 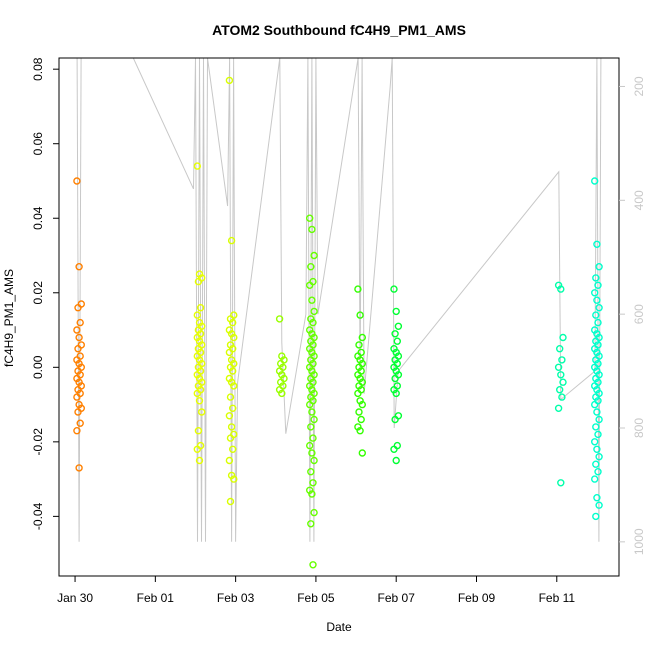 I want to click on y-tick-label: 0.06, so click(x=38, y=144).